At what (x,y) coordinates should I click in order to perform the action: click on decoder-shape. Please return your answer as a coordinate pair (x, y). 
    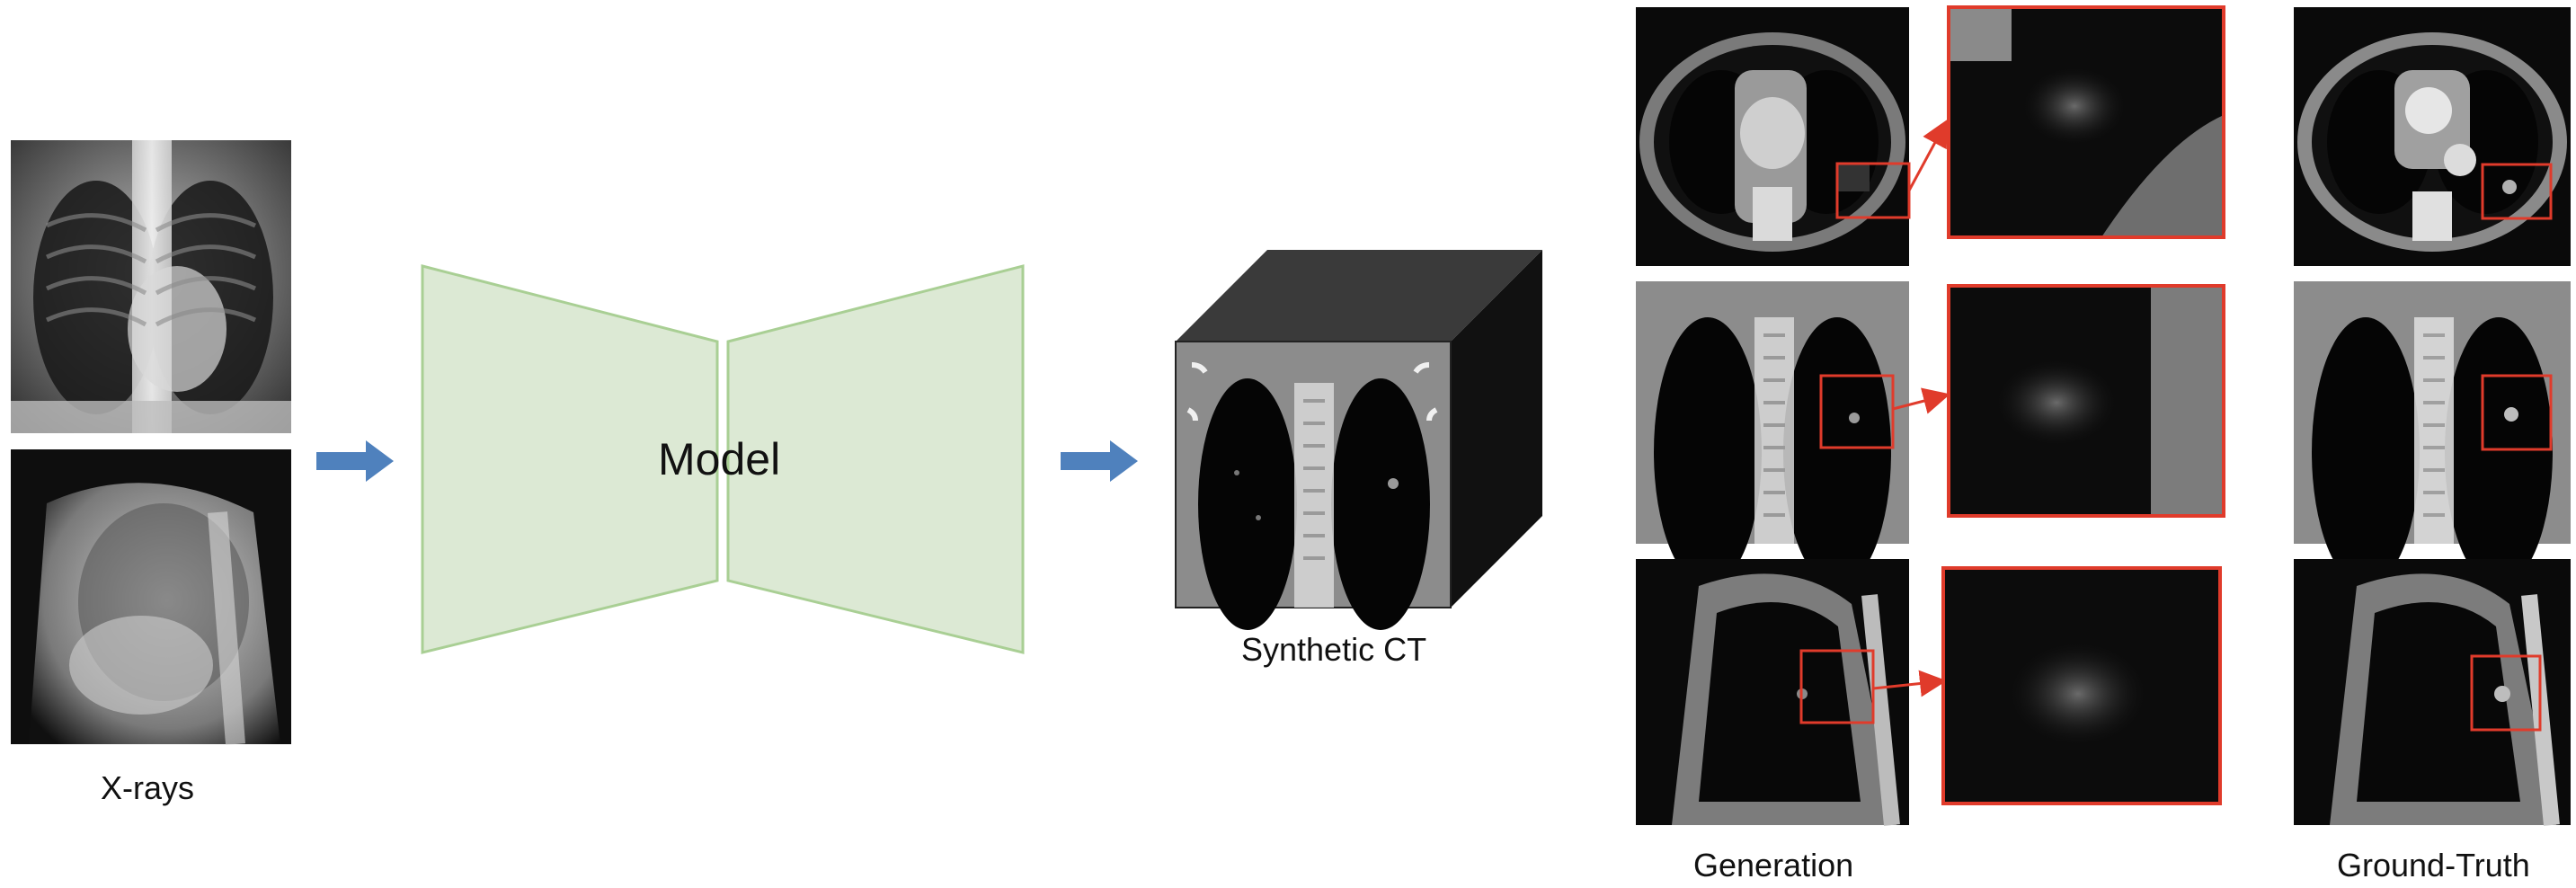
    Looking at the image, I should click on (875, 459).